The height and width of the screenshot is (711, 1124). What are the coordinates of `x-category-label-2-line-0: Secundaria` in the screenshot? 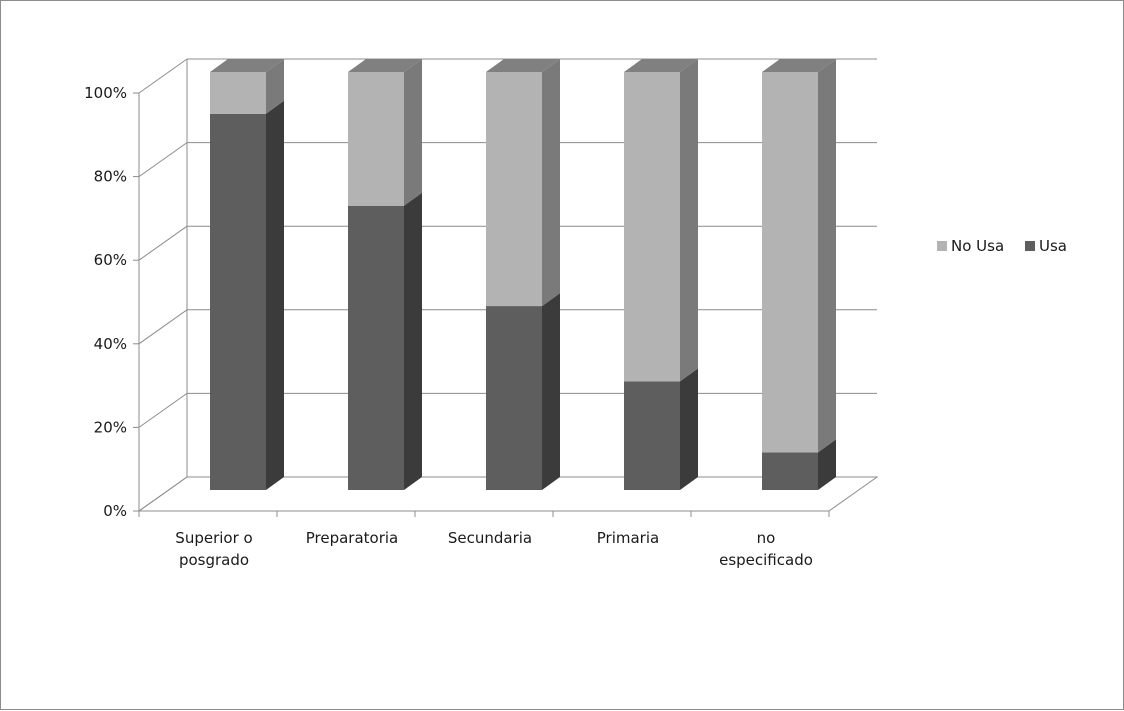 It's located at (490, 538).